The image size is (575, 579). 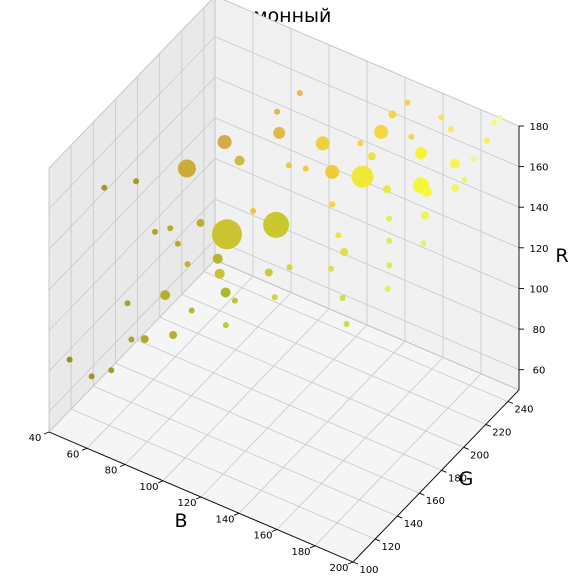 I want to click on x-tick-label: 60, so click(x=73, y=454).